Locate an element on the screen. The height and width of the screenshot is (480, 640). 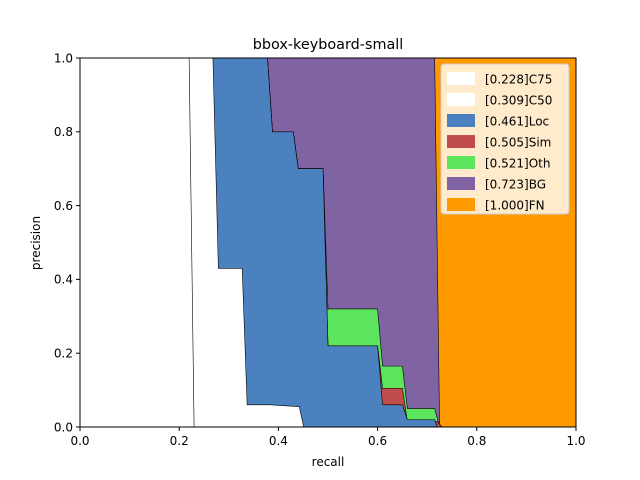
x-tick-label: 0.4 is located at coordinates (278, 441).